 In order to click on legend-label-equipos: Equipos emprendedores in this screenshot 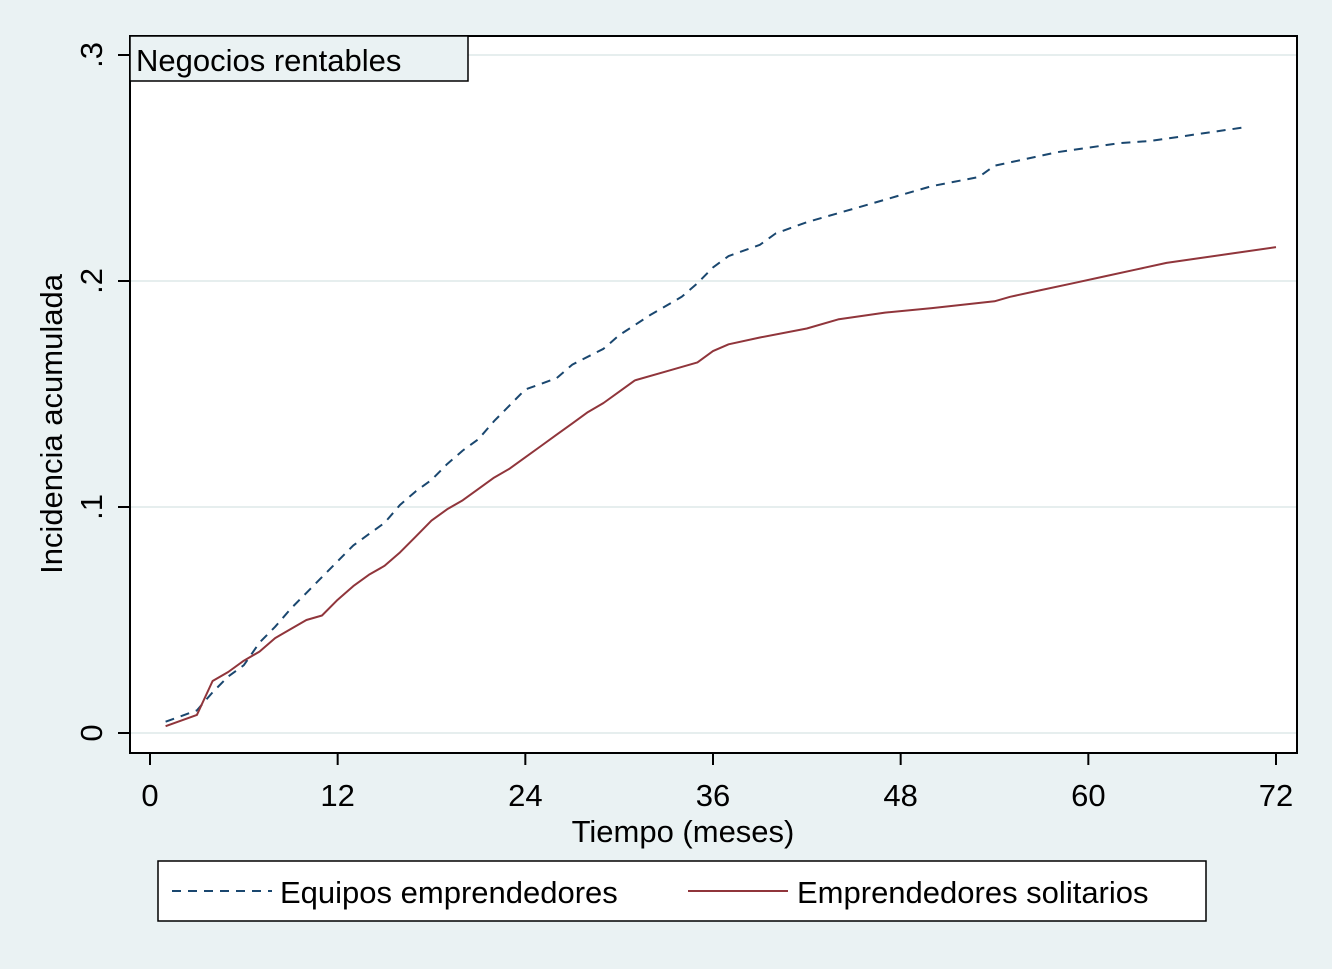, I will do `click(449, 892)`.